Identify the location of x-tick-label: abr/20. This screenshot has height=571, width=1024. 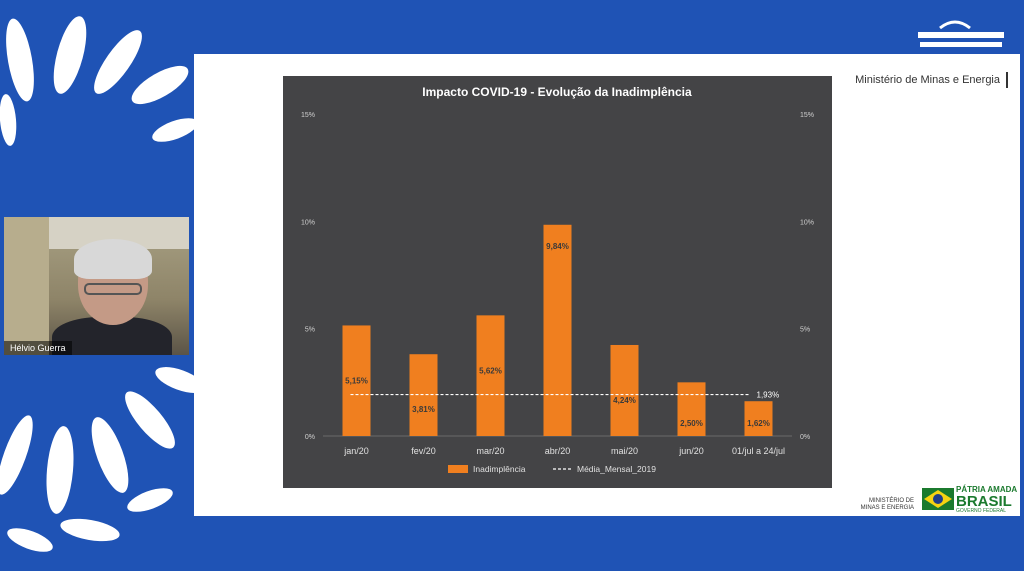
(558, 451).